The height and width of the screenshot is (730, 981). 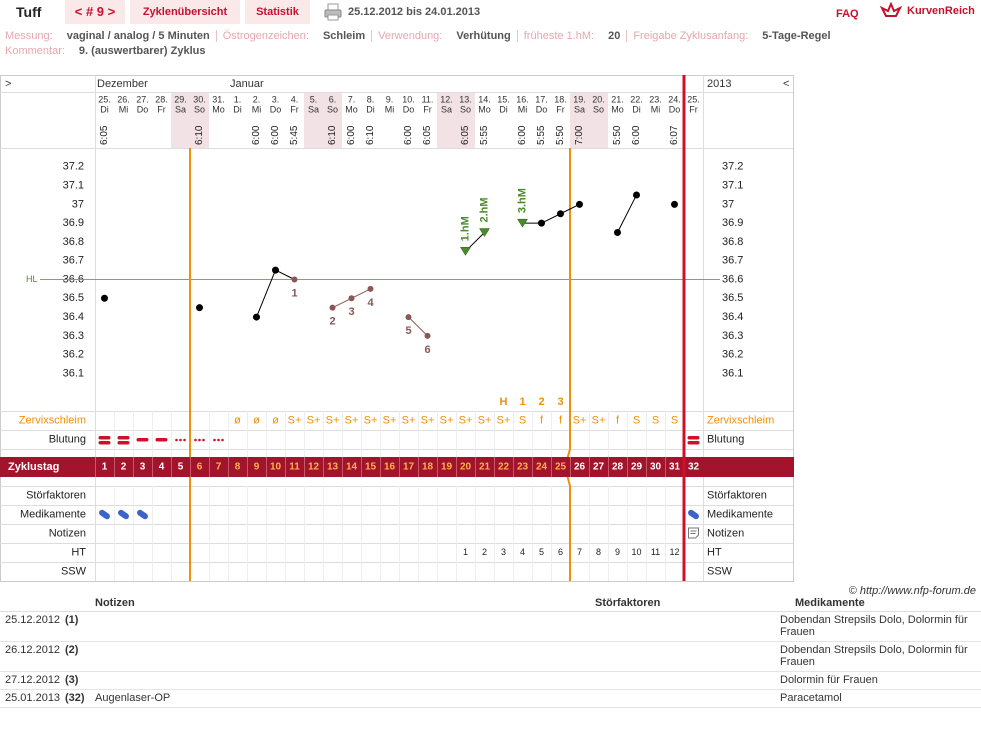 I want to click on tab: Zyklenübersicht, so click(x=185, y=12).